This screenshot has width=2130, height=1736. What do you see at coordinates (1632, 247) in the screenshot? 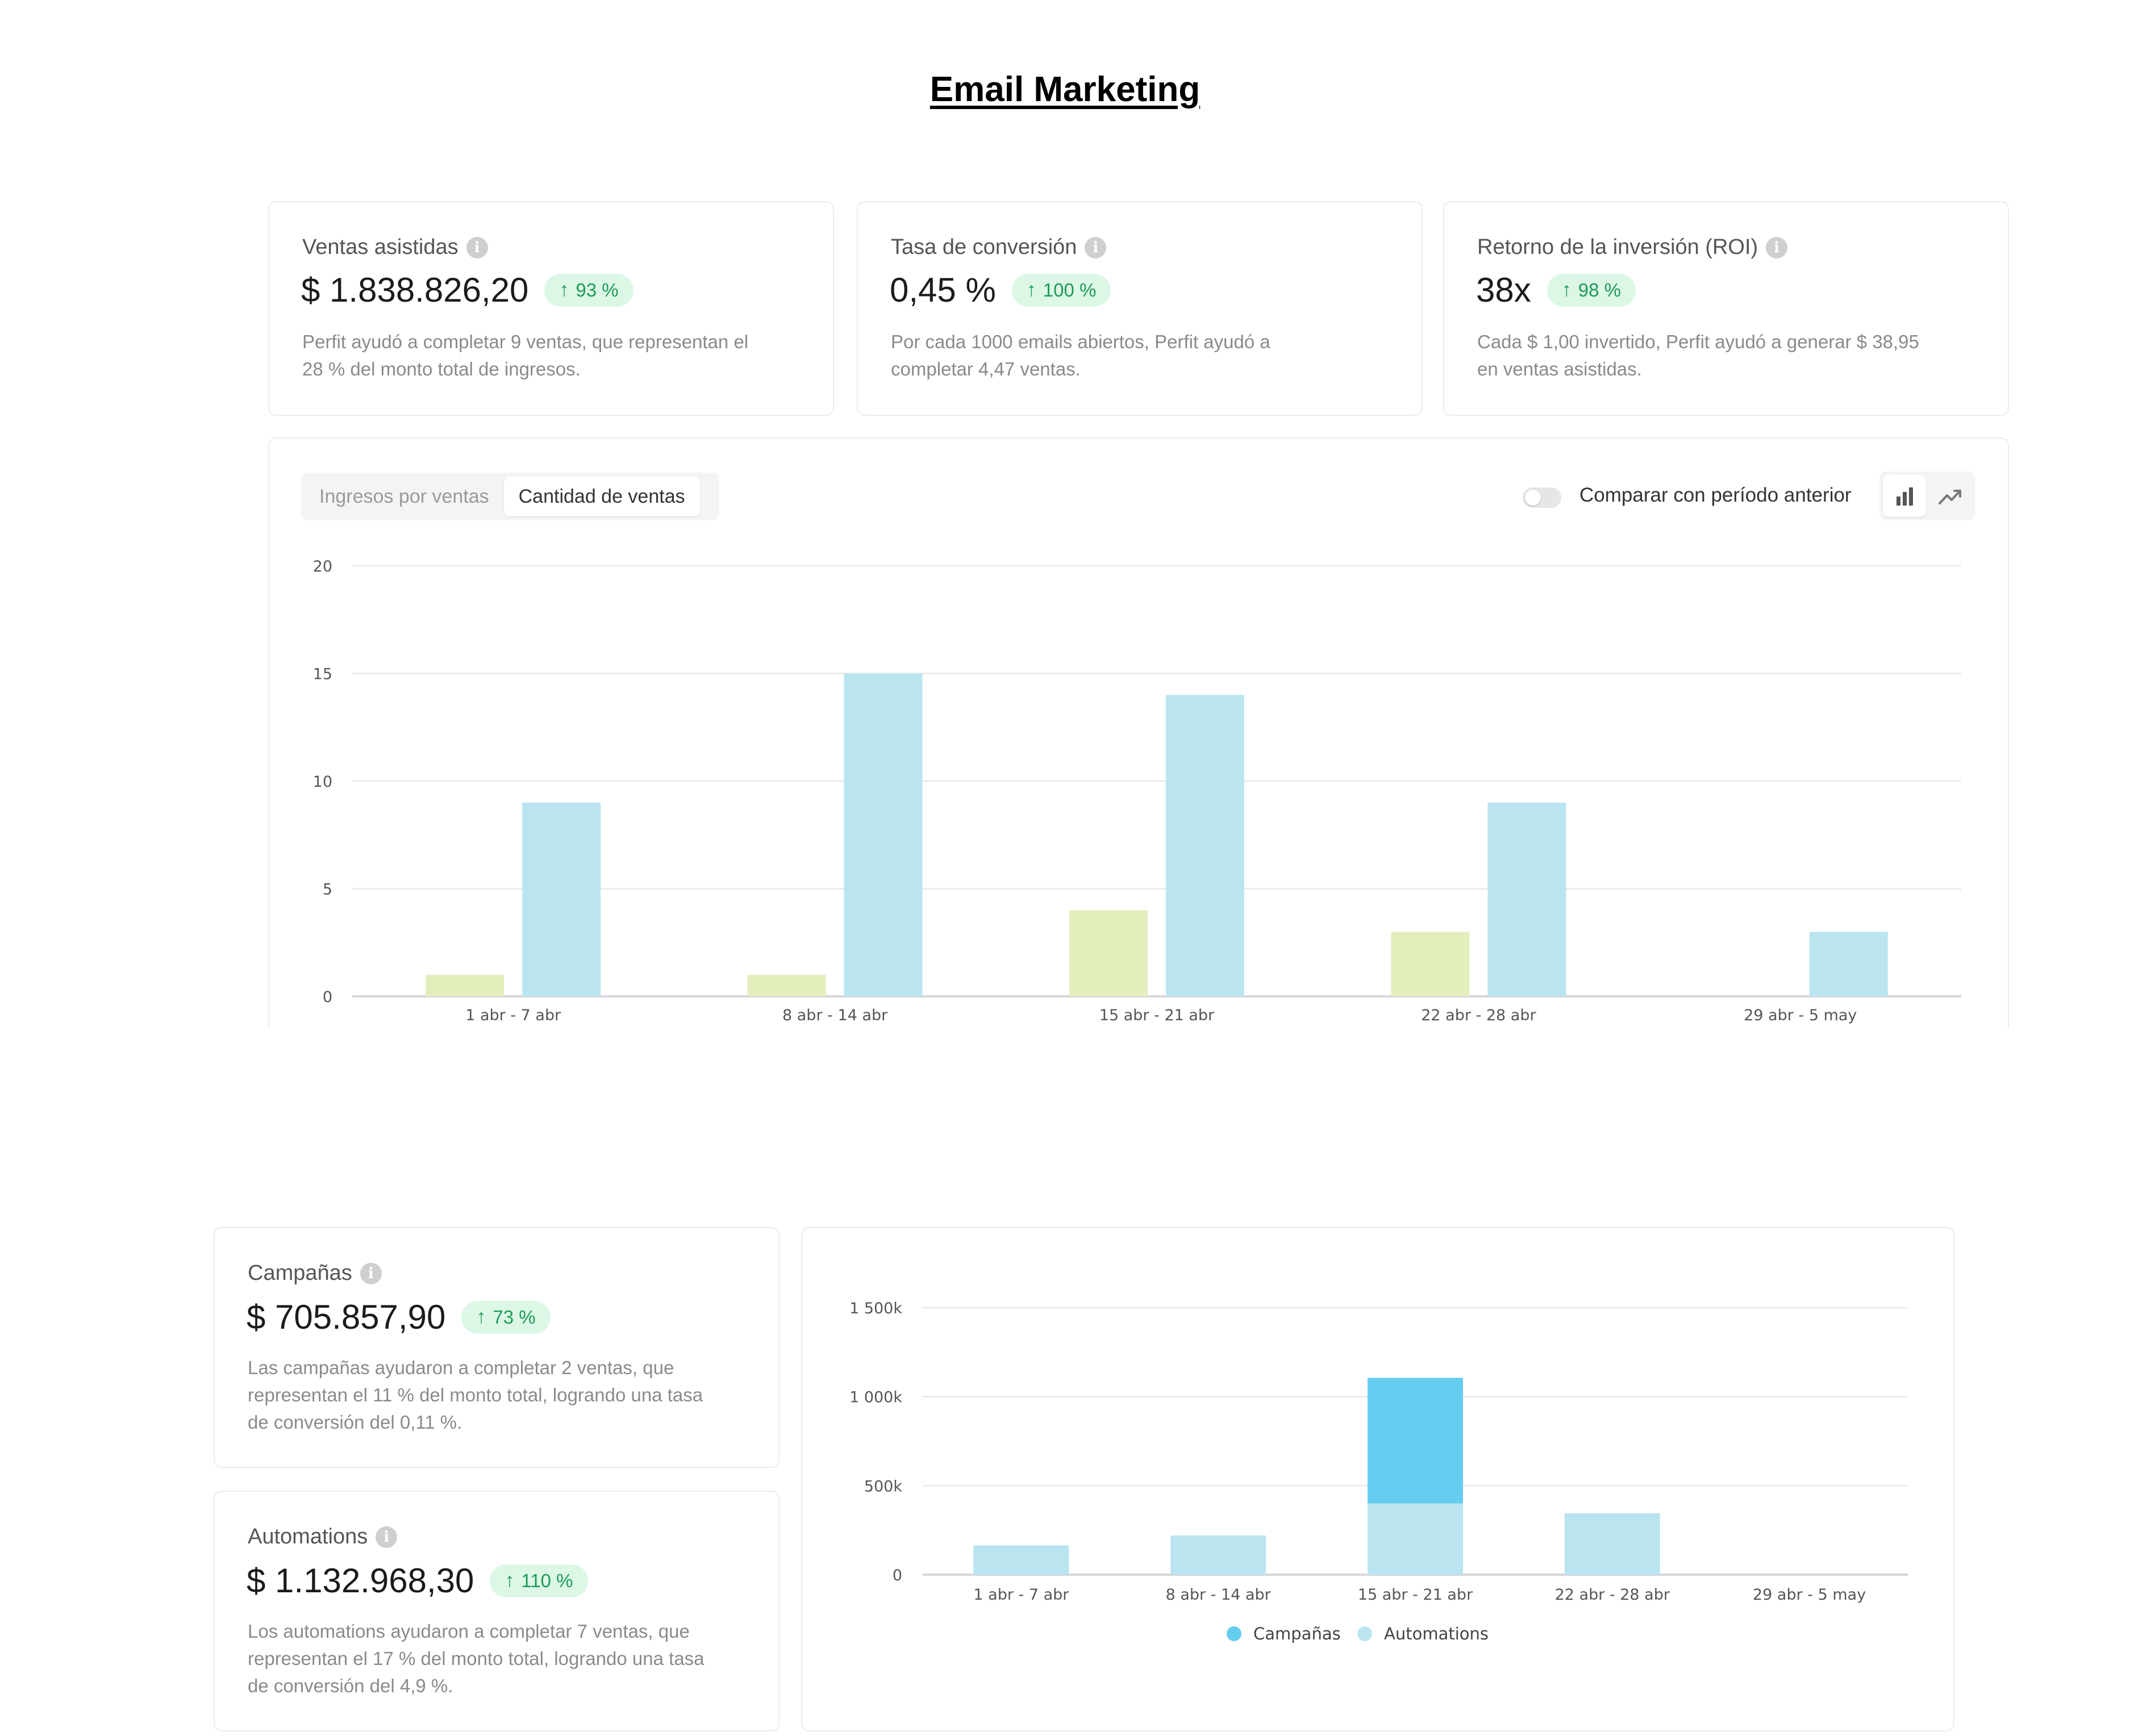
I see `kpi-label: Retorno de la inversión (ROI) i` at bounding box center [1632, 247].